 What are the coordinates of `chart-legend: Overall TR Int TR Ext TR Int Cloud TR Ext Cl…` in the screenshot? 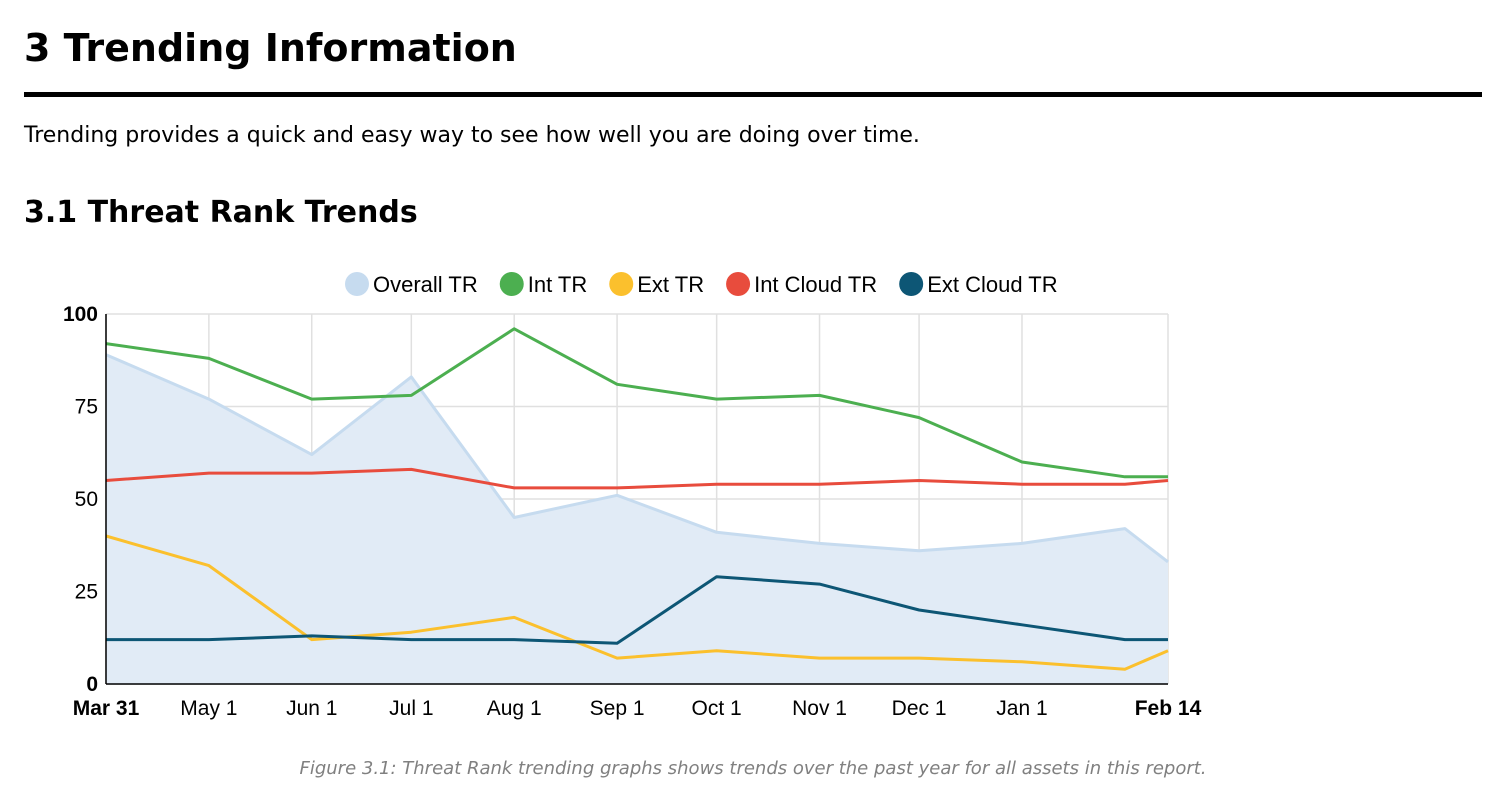 It's located at (701, 284).